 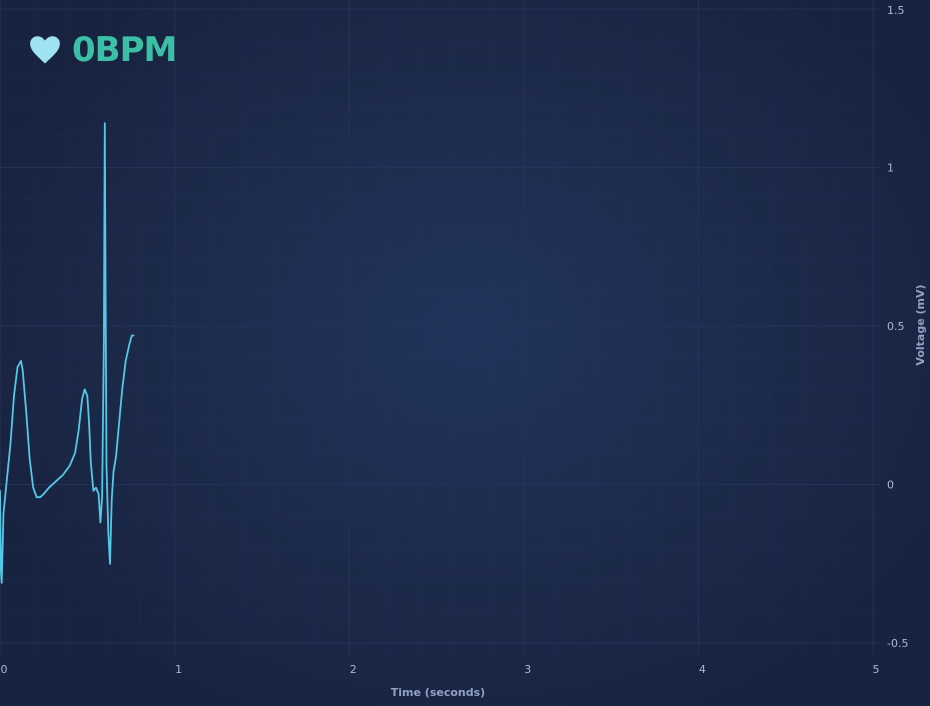 What do you see at coordinates (440, 669) in the screenshot?
I see `x-axis-ticks: 0 1 2 3 4 5` at bounding box center [440, 669].